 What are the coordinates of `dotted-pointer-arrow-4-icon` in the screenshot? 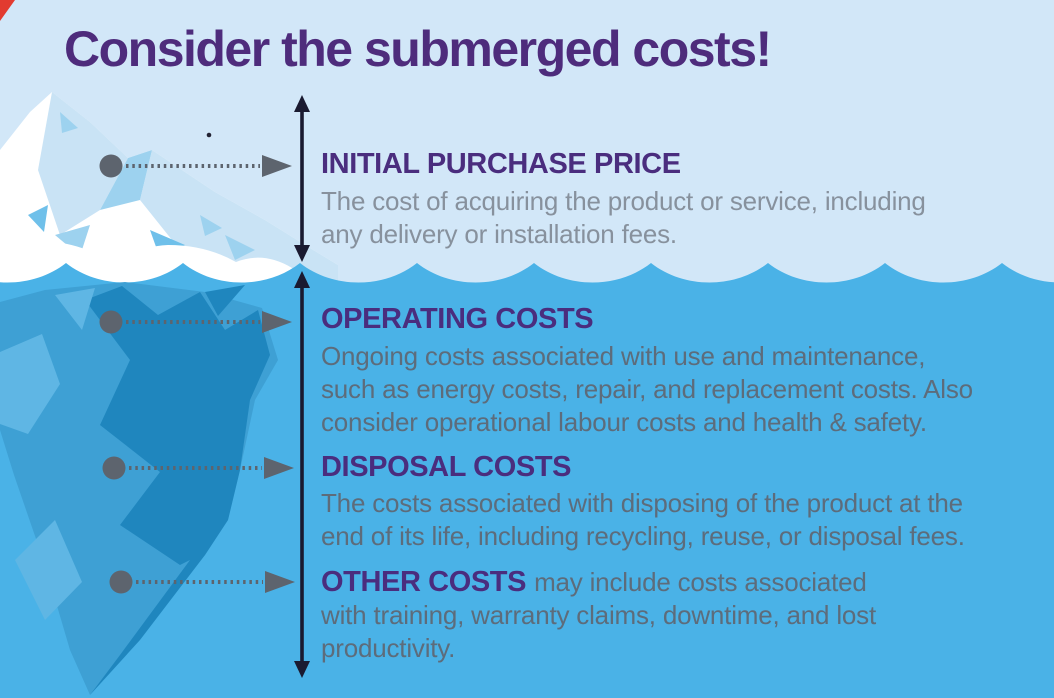 It's located at (202, 582).